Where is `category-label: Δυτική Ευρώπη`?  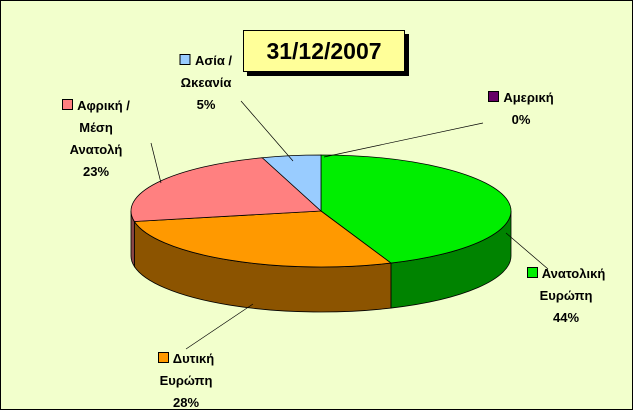
category-label: Δυτική Ευρώπη is located at coordinates (187, 369).